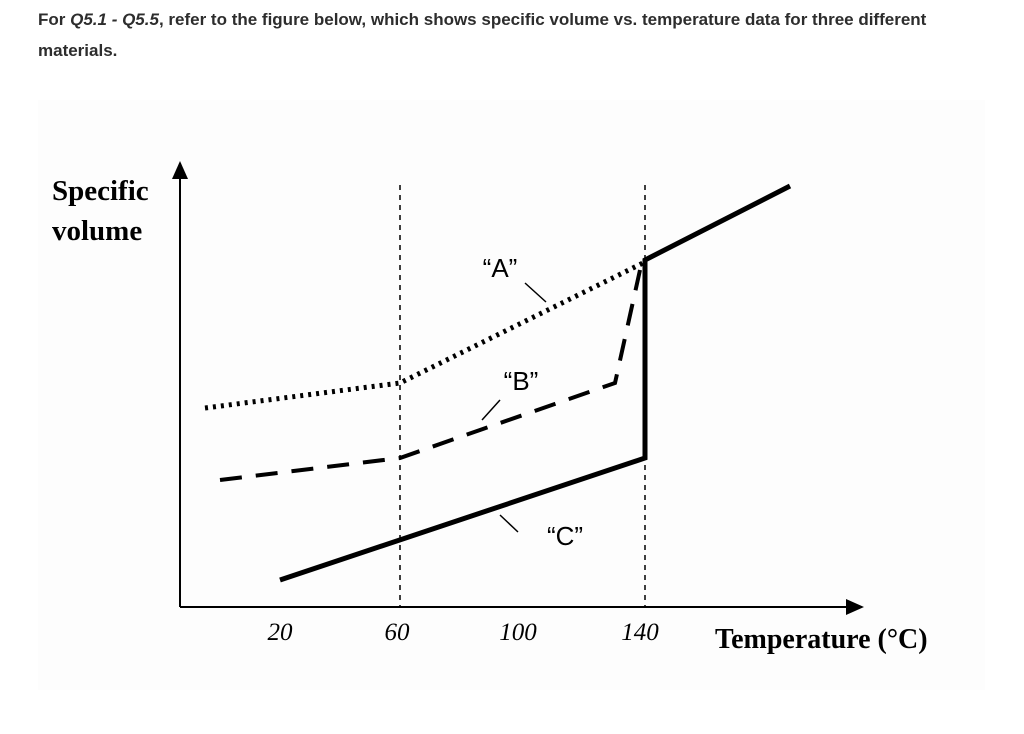 This screenshot has width=1024, height=734. Describe the element at coordinates (518, 632) in the screenshot. I see `x-tick-label: 100` at that location.